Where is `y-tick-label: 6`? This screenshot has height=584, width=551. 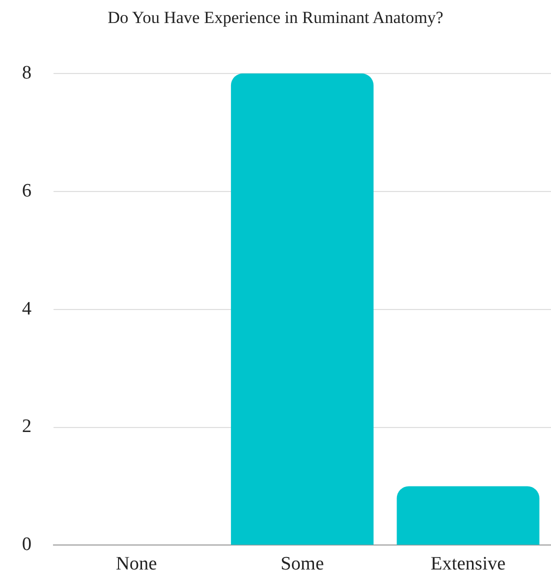 y-tick-label: 6 is located at coordinates (27, 191).